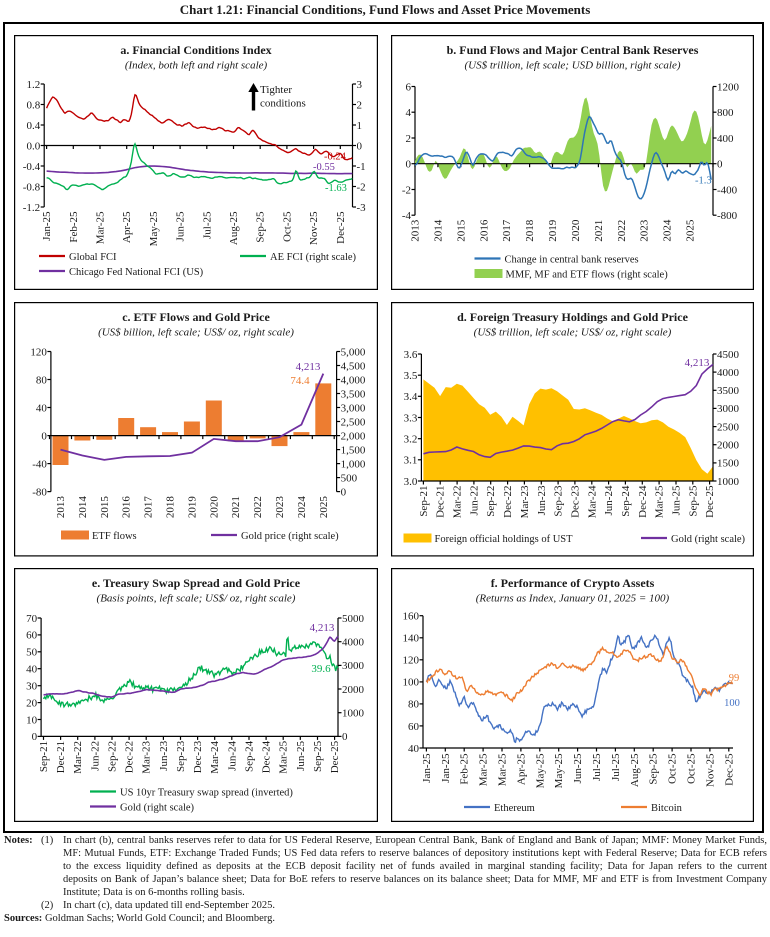 This screenshot has height=937, width=770. What do you see at coordinates (32, 703) in the screenshot?
I see `svg-text: 20` at bounding box center [32, 703].